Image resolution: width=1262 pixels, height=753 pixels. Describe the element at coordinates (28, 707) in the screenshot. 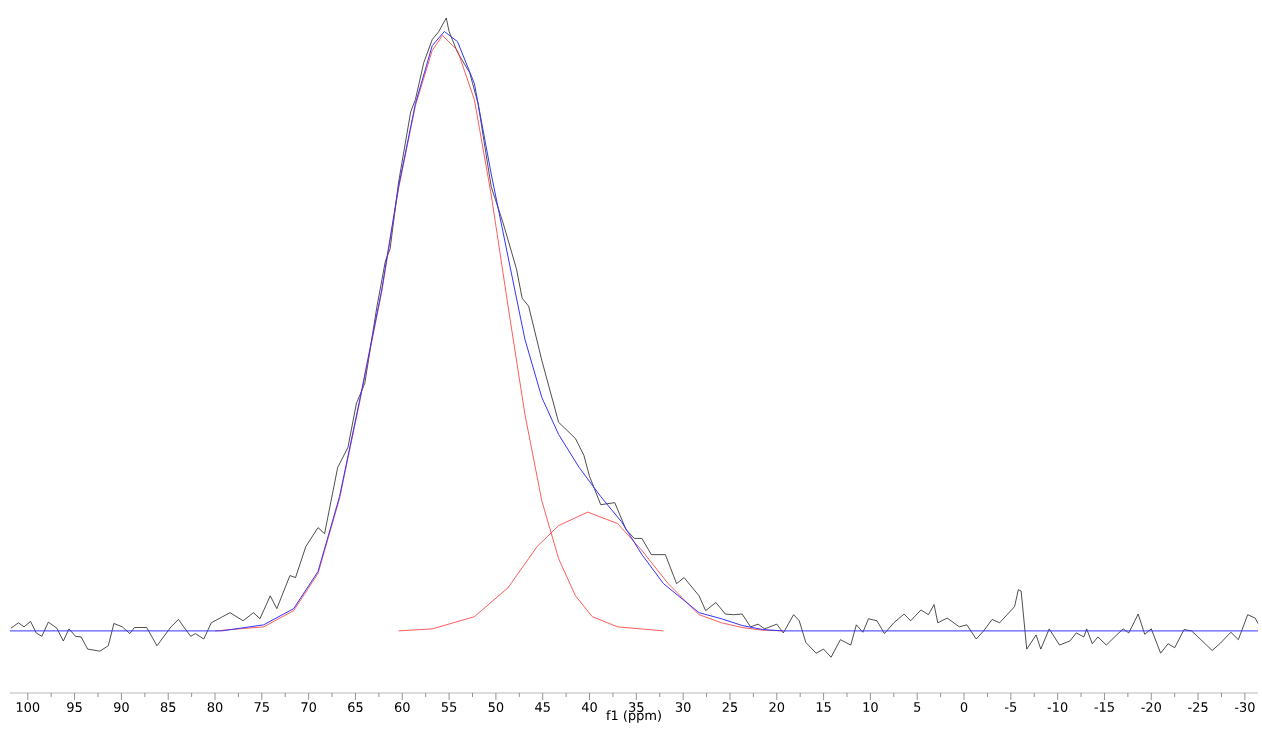

I see `x-tick-label: 100` at that location.